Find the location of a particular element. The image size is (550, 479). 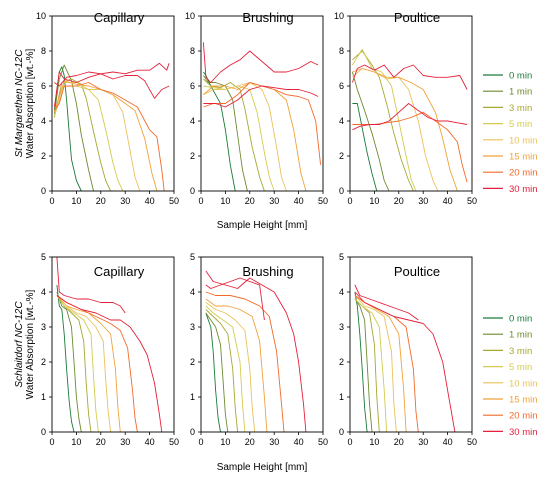

legend-label: 3 min is located at coordinates (520, 108).